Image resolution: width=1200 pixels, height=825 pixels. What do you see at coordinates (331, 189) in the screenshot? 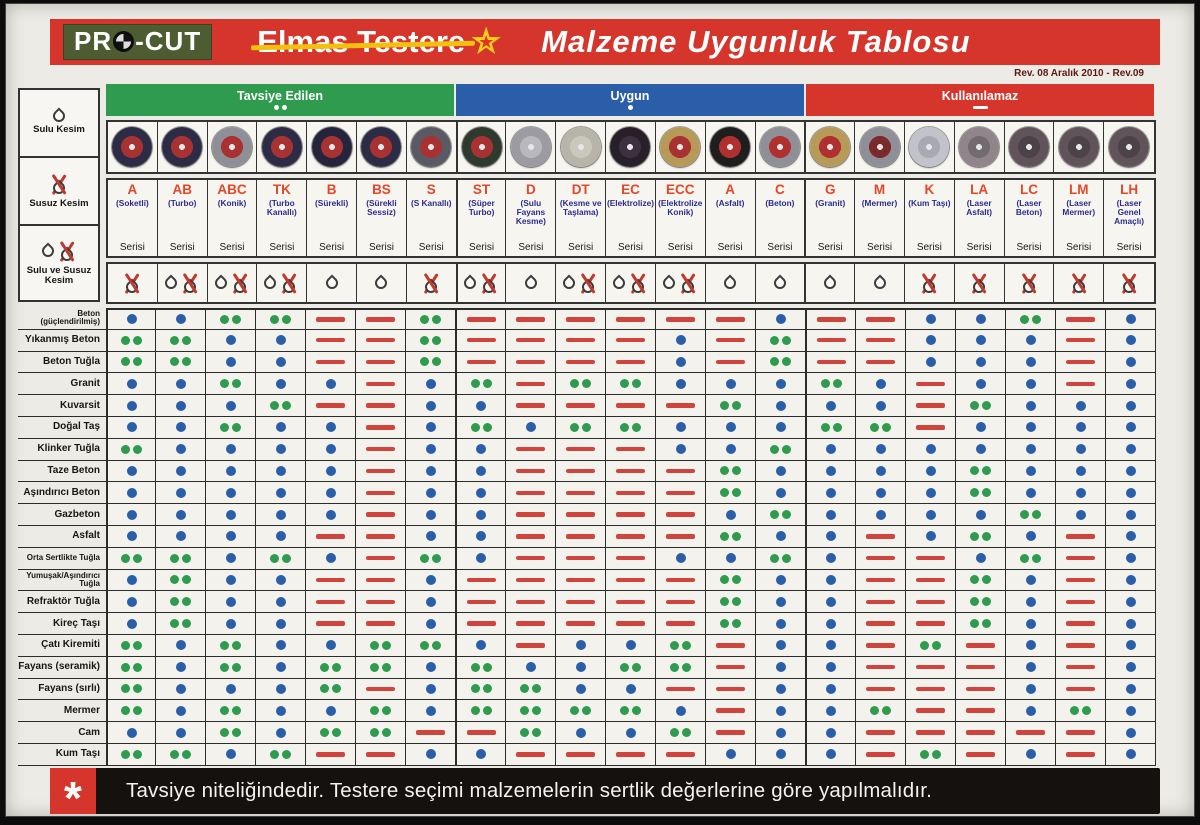
I see `series-code: B` at bounding box center [331, 189].